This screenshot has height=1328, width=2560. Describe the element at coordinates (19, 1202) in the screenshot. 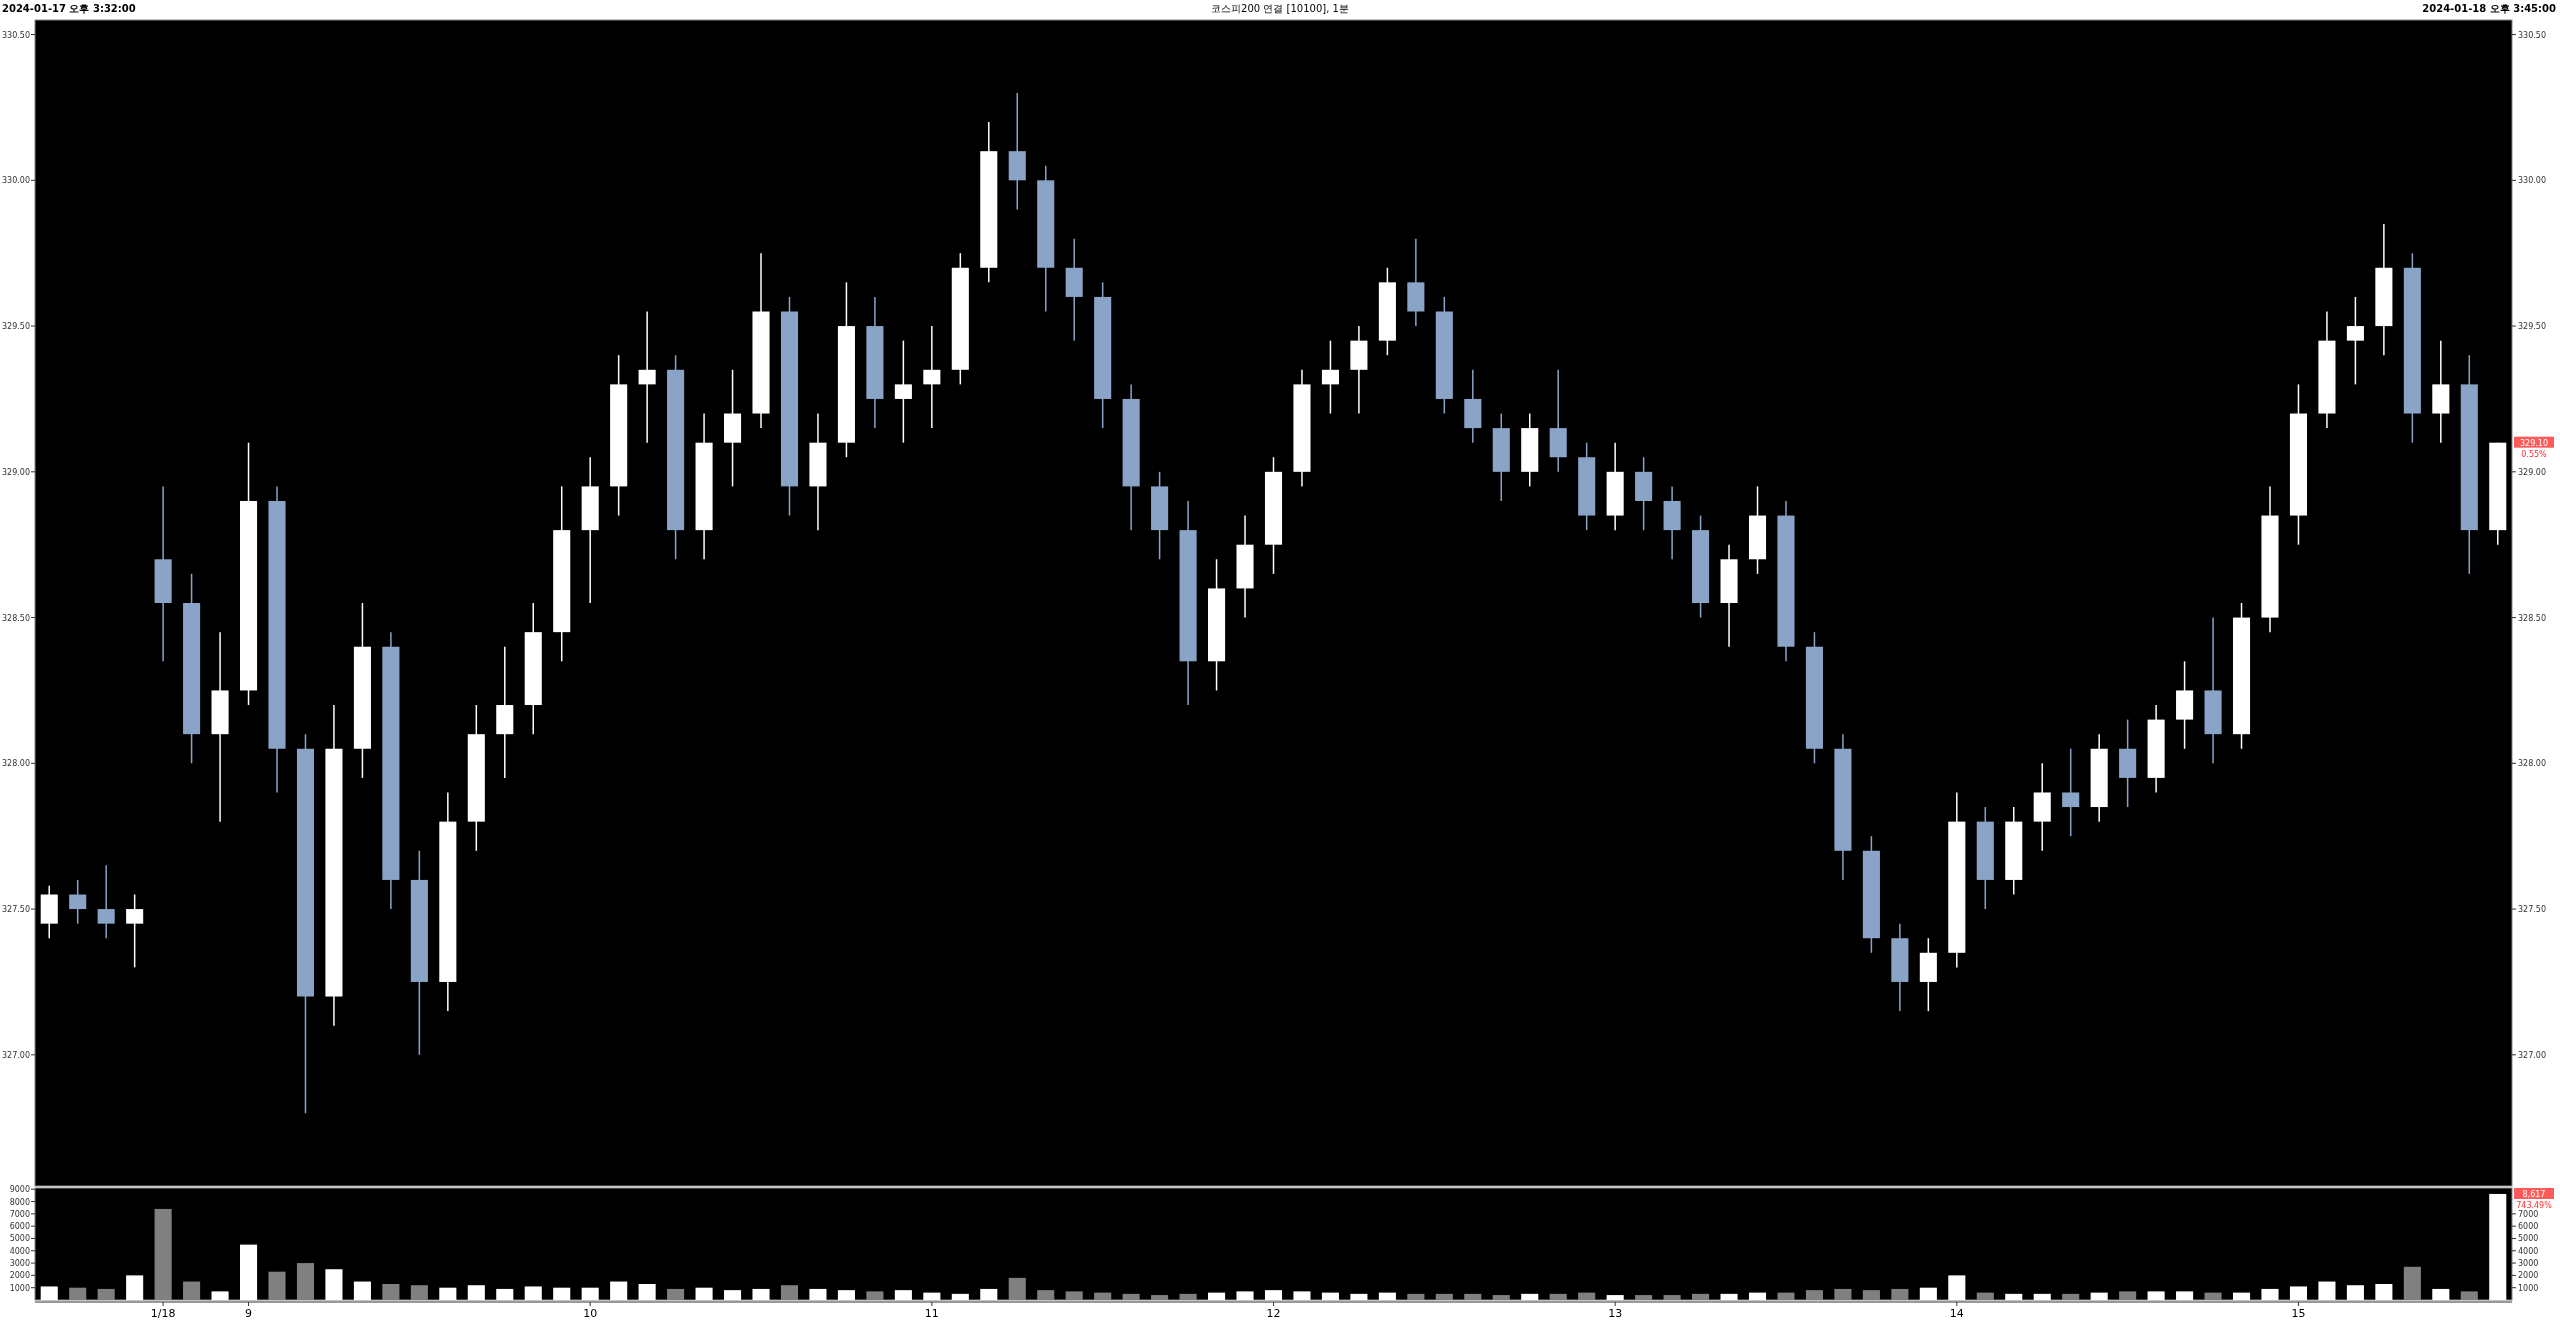

I see `y-tick-label: 8000` at that location.